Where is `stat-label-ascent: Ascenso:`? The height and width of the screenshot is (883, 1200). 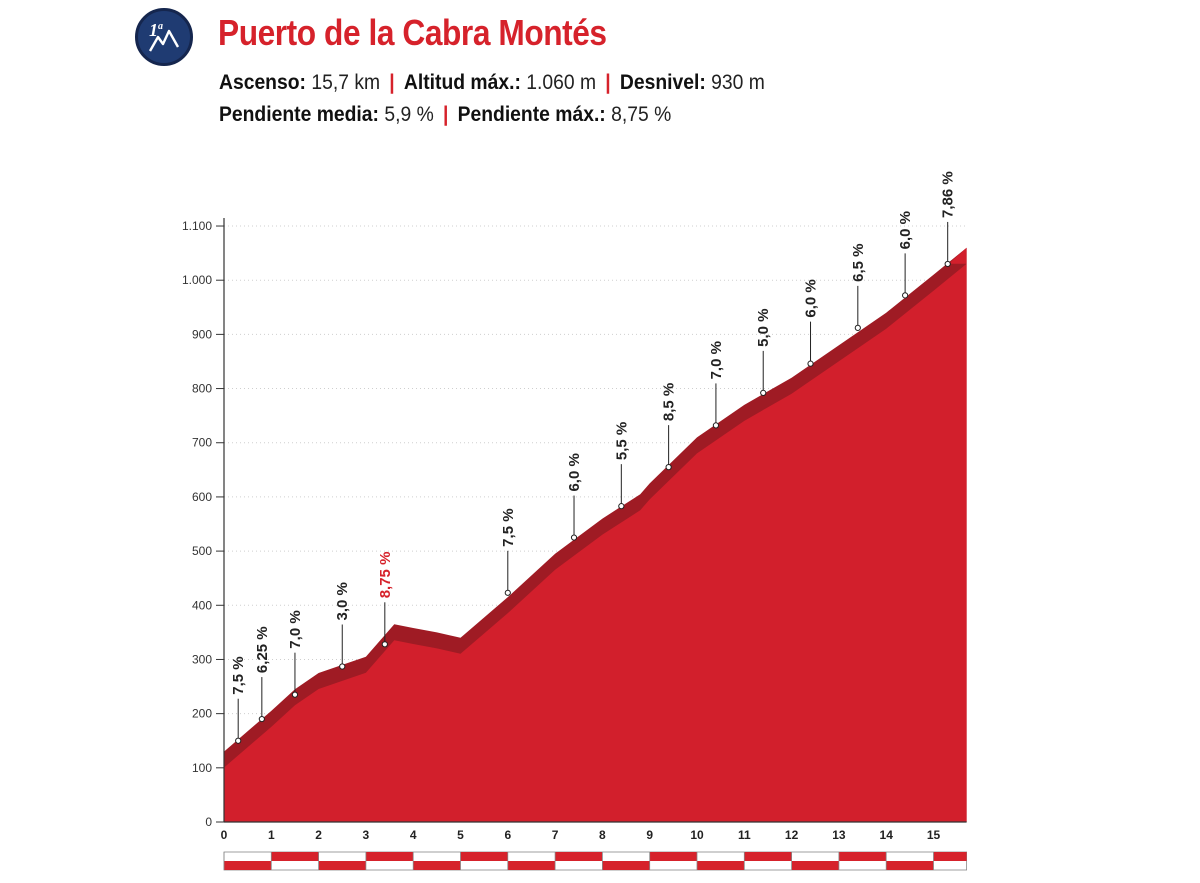
stat-label-ascent: Ascenso: is located at coordinates (262, 82).